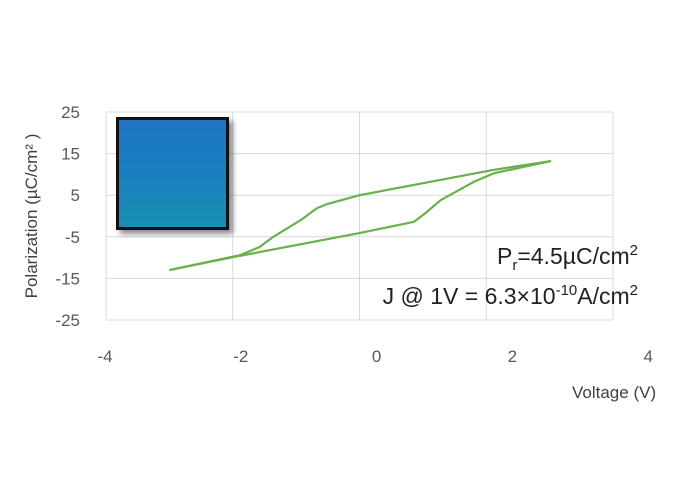 This screenshot has width=700, height=480. Describe the element at coordinates (376, 356) in the screenshot. I see `x-tick-label: 0` at that location.